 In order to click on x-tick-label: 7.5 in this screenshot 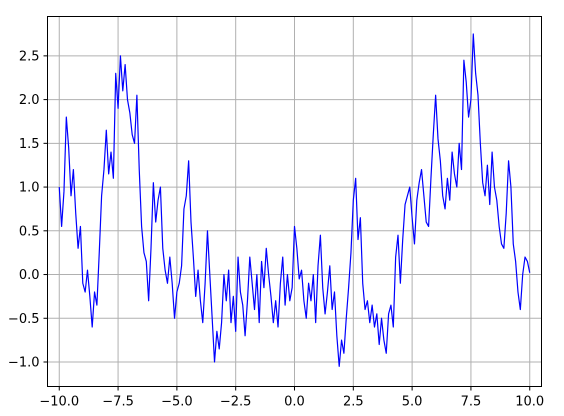, I will do `click(471, 402)`.